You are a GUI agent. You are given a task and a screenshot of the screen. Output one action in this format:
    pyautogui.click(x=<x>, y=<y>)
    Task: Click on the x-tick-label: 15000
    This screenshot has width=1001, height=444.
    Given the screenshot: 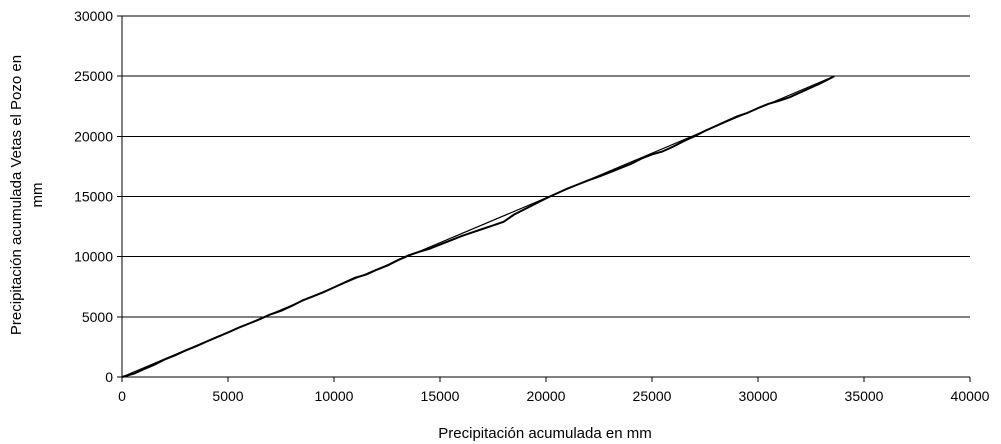 What is the action you would take?
    pyautogui.click(x=440, y=396)
    